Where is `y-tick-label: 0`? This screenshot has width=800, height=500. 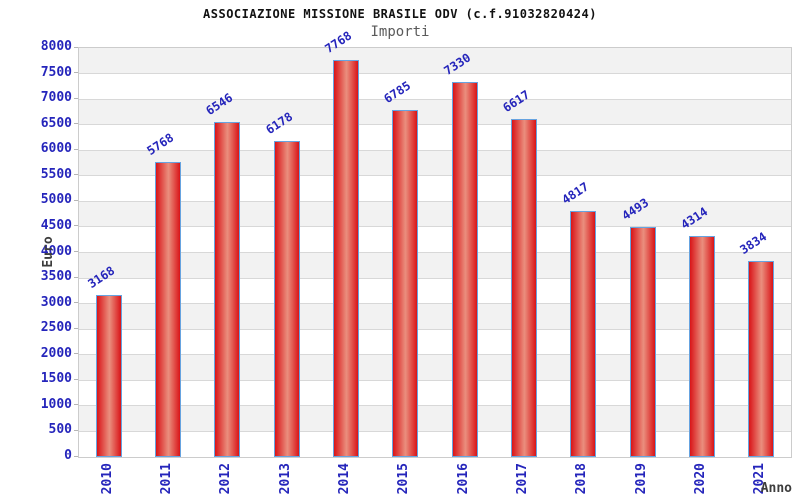
y-tick-label: 0 is located at coordinates (68, 455).